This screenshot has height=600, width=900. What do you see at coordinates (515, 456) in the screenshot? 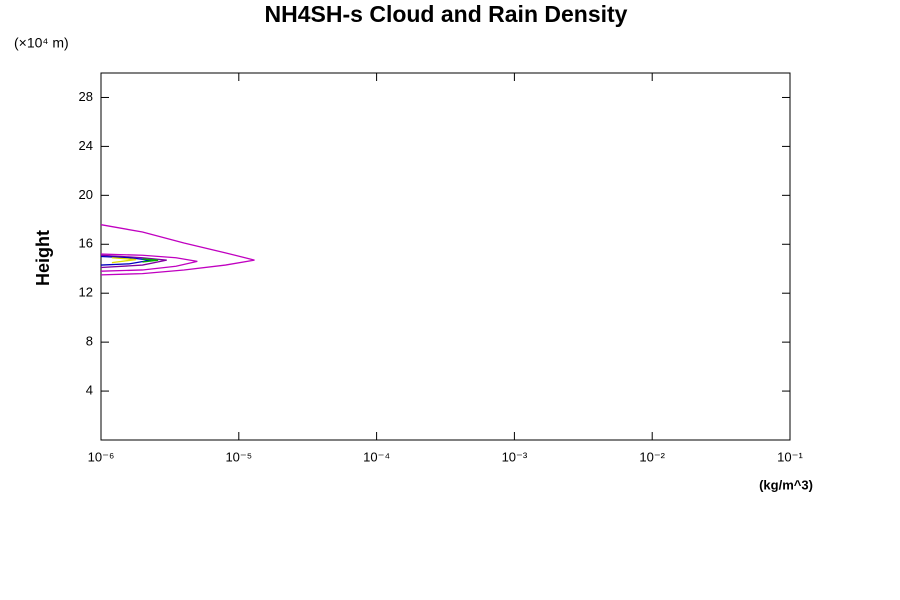
I see `x-tick-label: 10⁻³` at bounding box center [515, 456].